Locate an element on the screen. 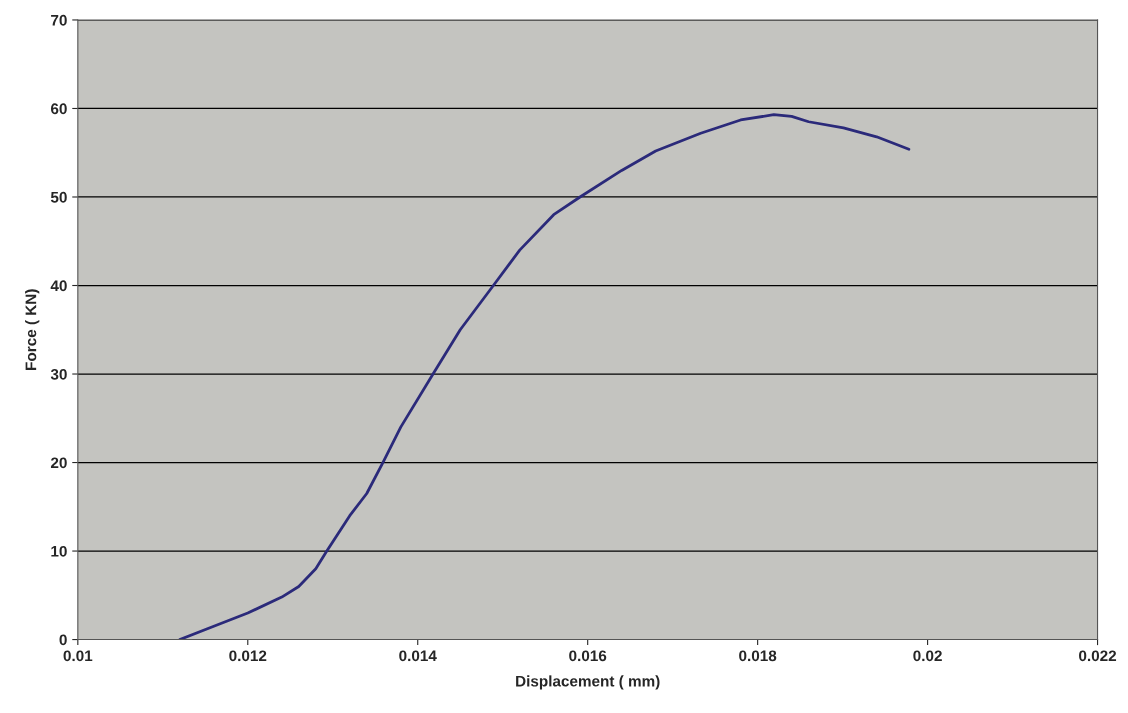 This screenshot has height=713, width=1128. y-tick-label: 10 is located at coordinates (59, 551).